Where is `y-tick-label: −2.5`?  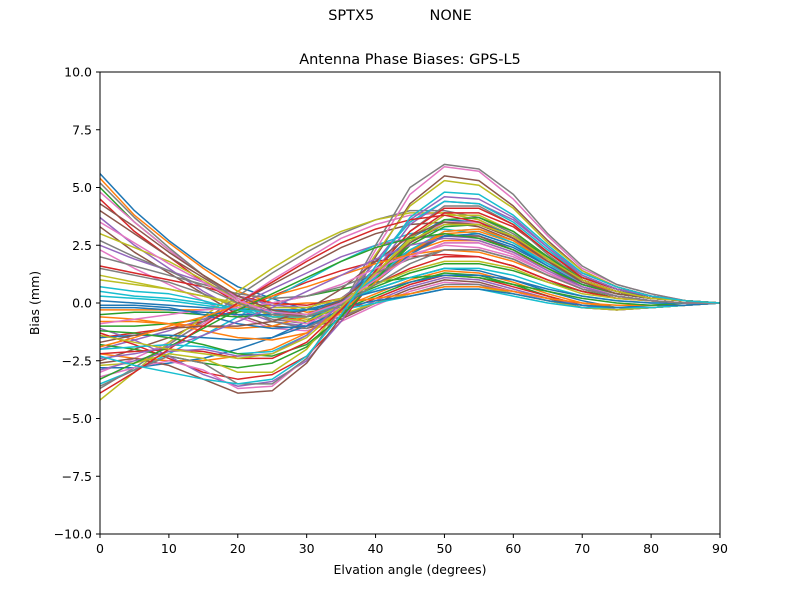
y-tick-label: −2.5 is located at coordinates (77, 360).